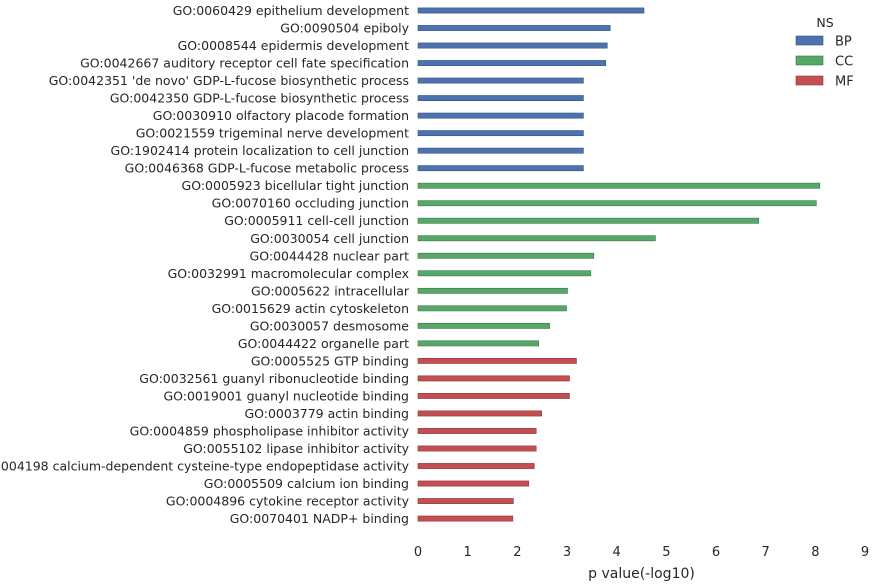  I want to click on x-axis-ticks: 0 1 2 3 4 5 6 7 8 9, so click(641, 552).